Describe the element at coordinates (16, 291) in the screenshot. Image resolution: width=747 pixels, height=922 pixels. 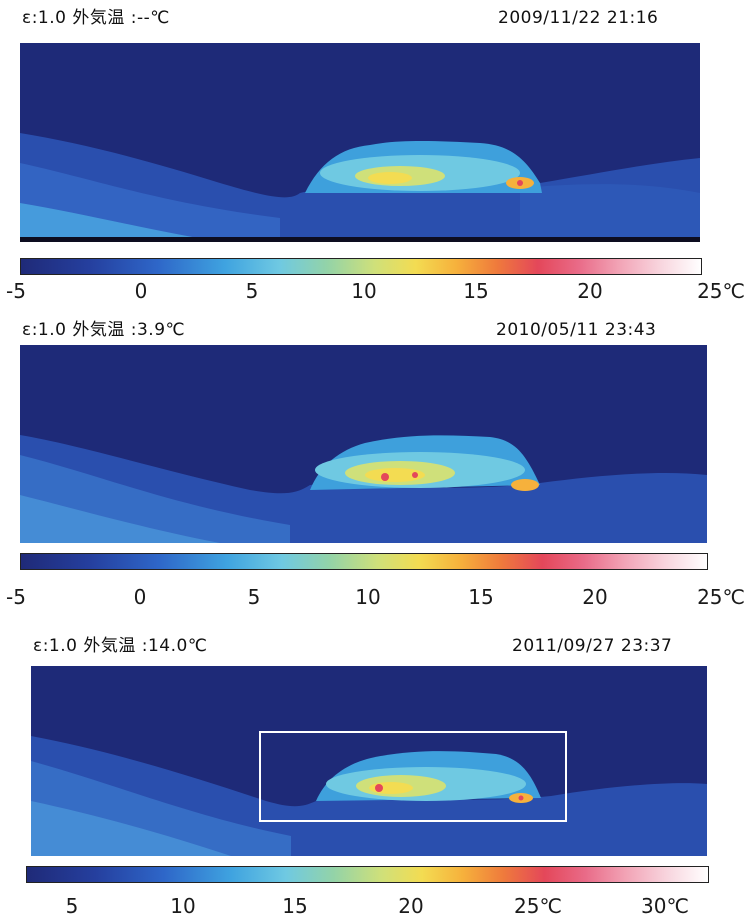
I see `tick-1-0: -5` at that location.